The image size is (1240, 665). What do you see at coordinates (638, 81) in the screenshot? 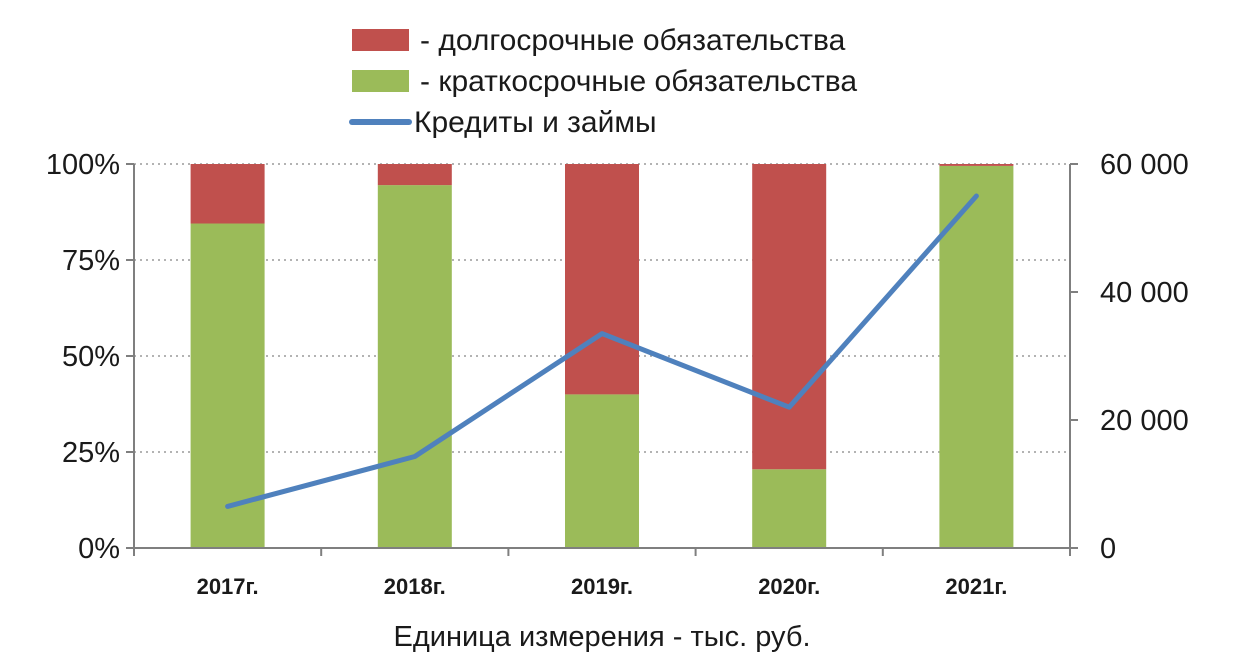
I see `legend-label: - краткосрочные обязательства` at bounding box center [638, 81].